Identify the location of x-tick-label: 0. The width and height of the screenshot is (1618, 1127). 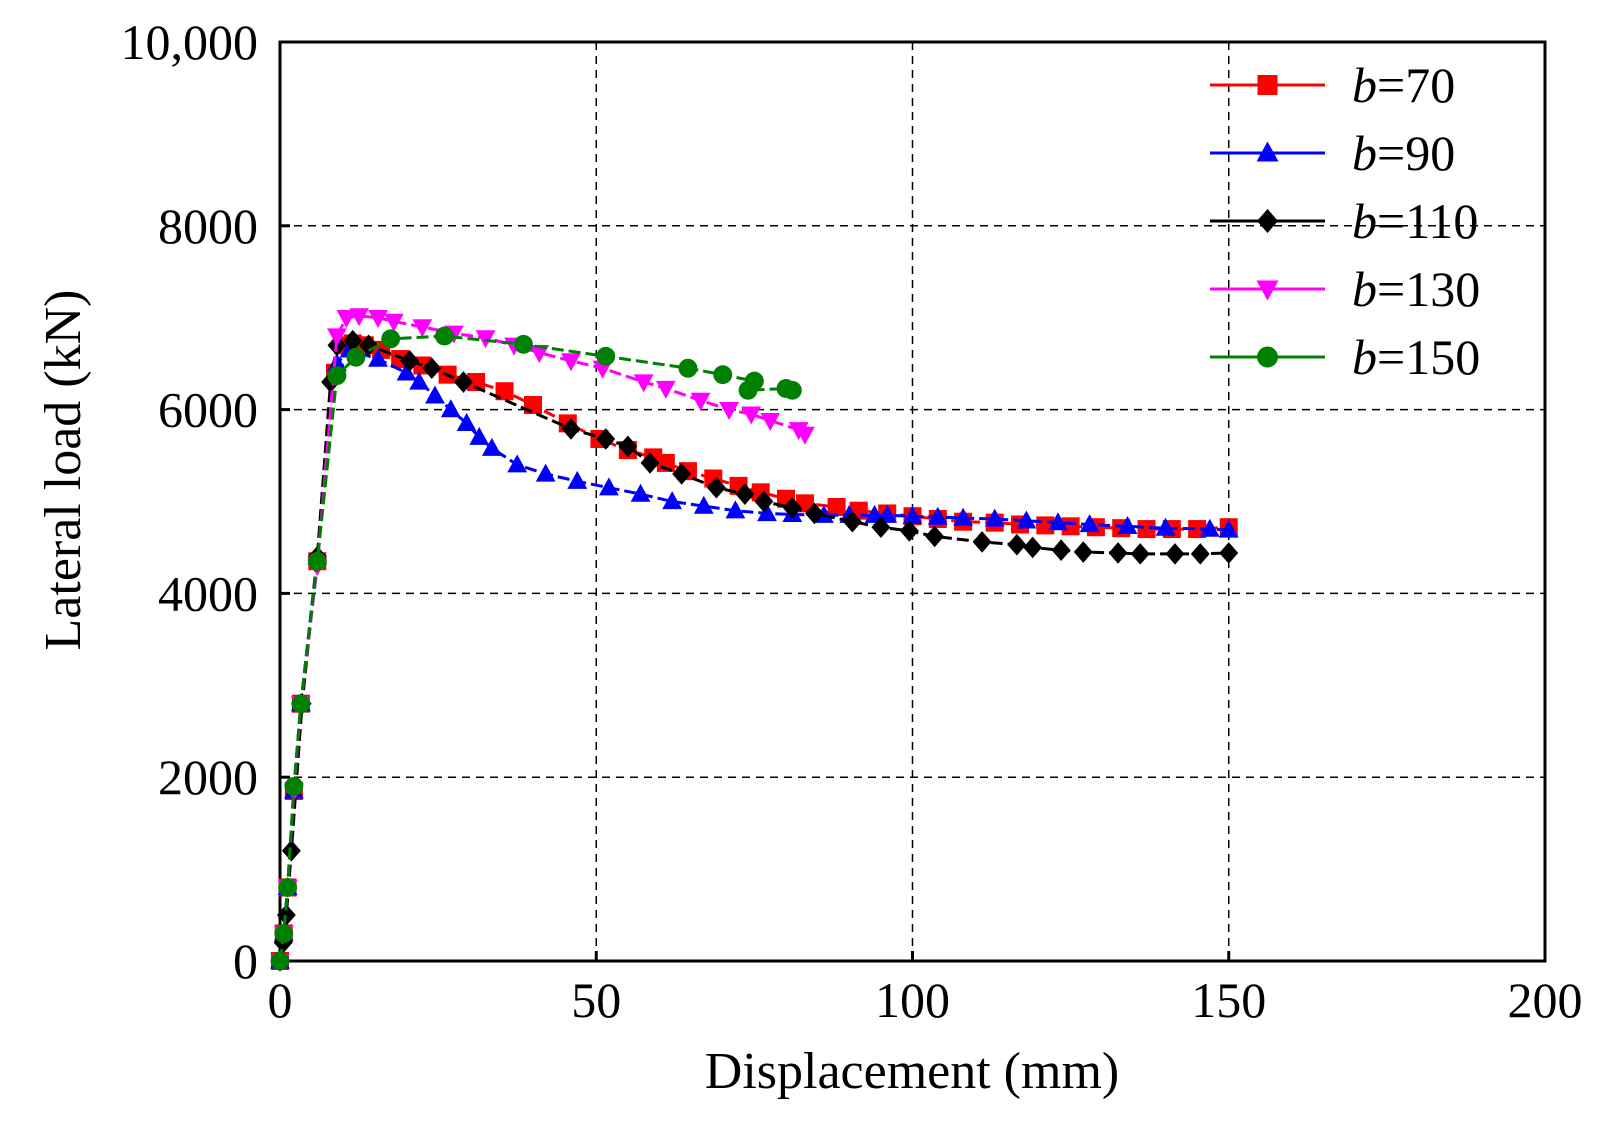
(280, 1000).